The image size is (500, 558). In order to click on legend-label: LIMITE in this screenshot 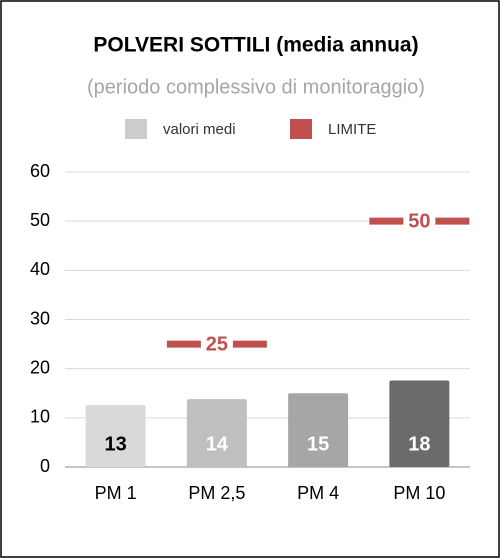, I will do `click(352, 129)`.